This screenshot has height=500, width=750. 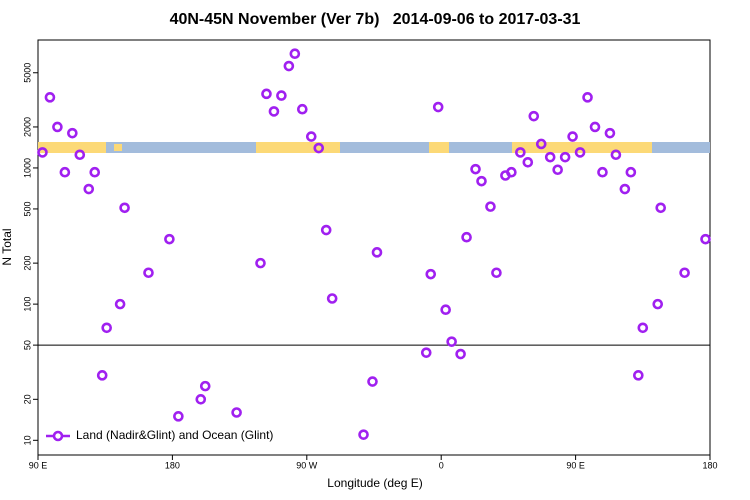 What do you see at coordinates (27, 208) in the screenshot?
I see `y-tick-label: 500` at bounding box center [27, 208].